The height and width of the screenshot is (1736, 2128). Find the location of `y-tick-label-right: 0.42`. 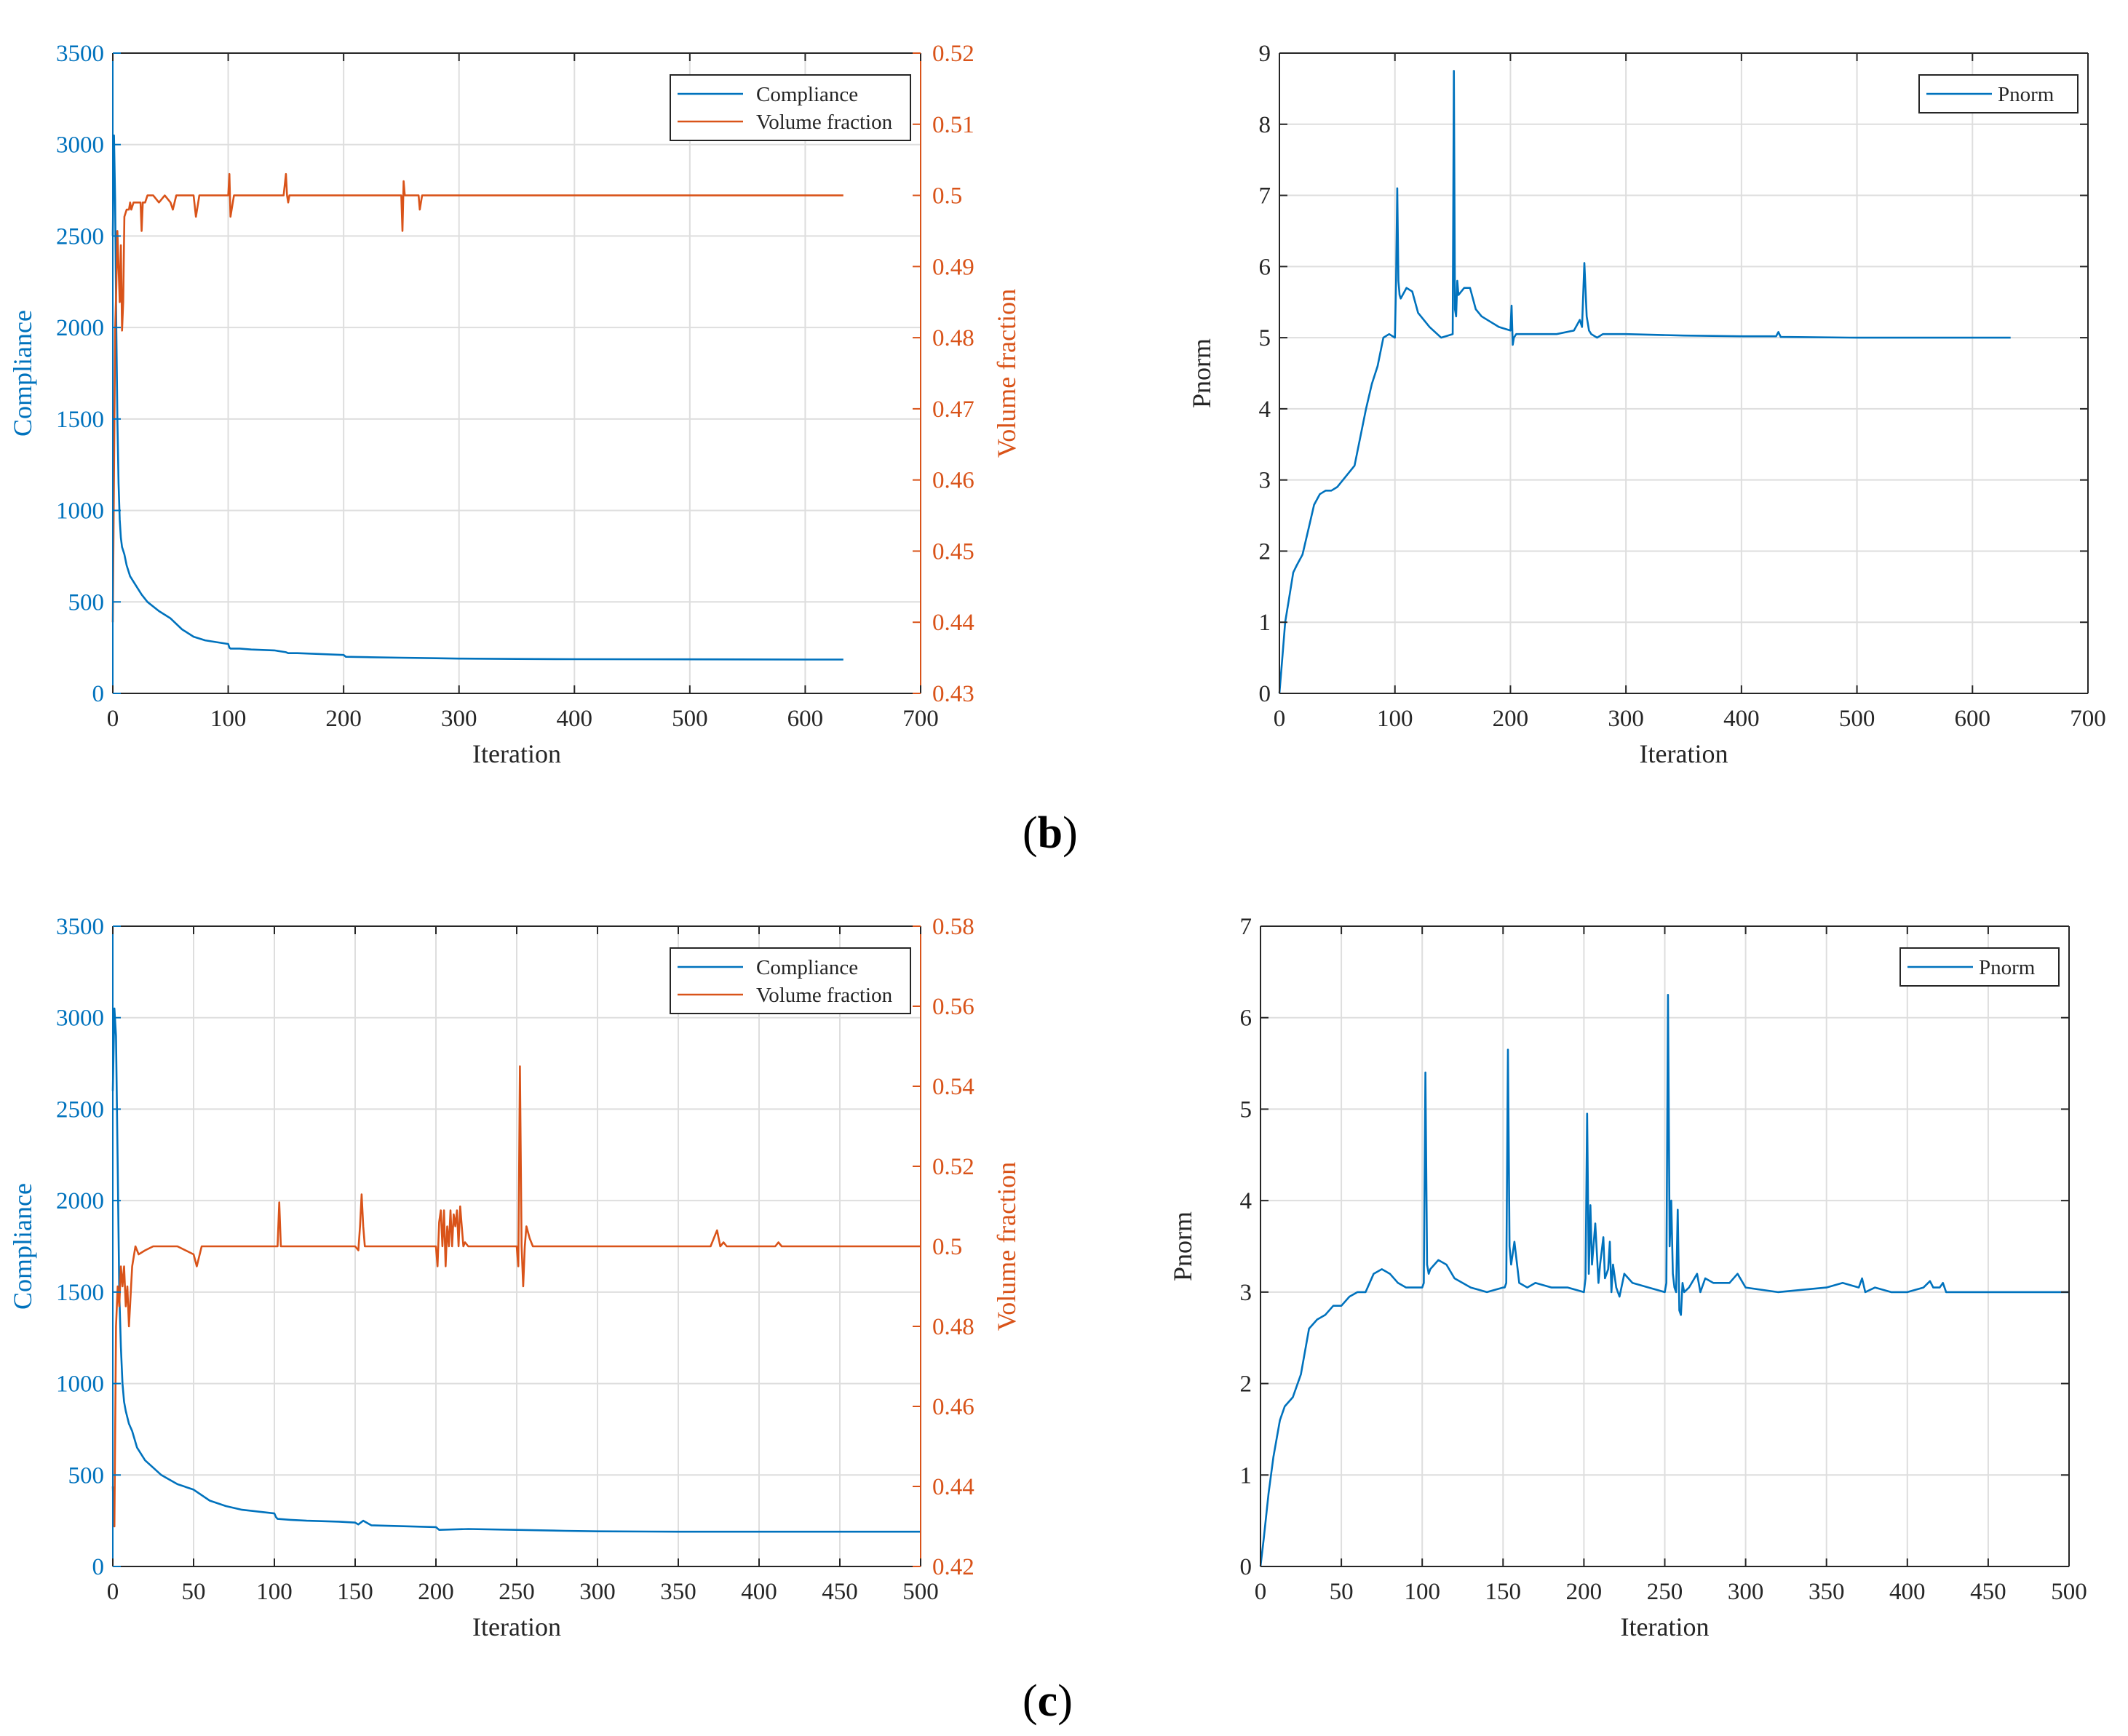

y-tick-label-right: 0.42 is located at coordinates (953, 1567).